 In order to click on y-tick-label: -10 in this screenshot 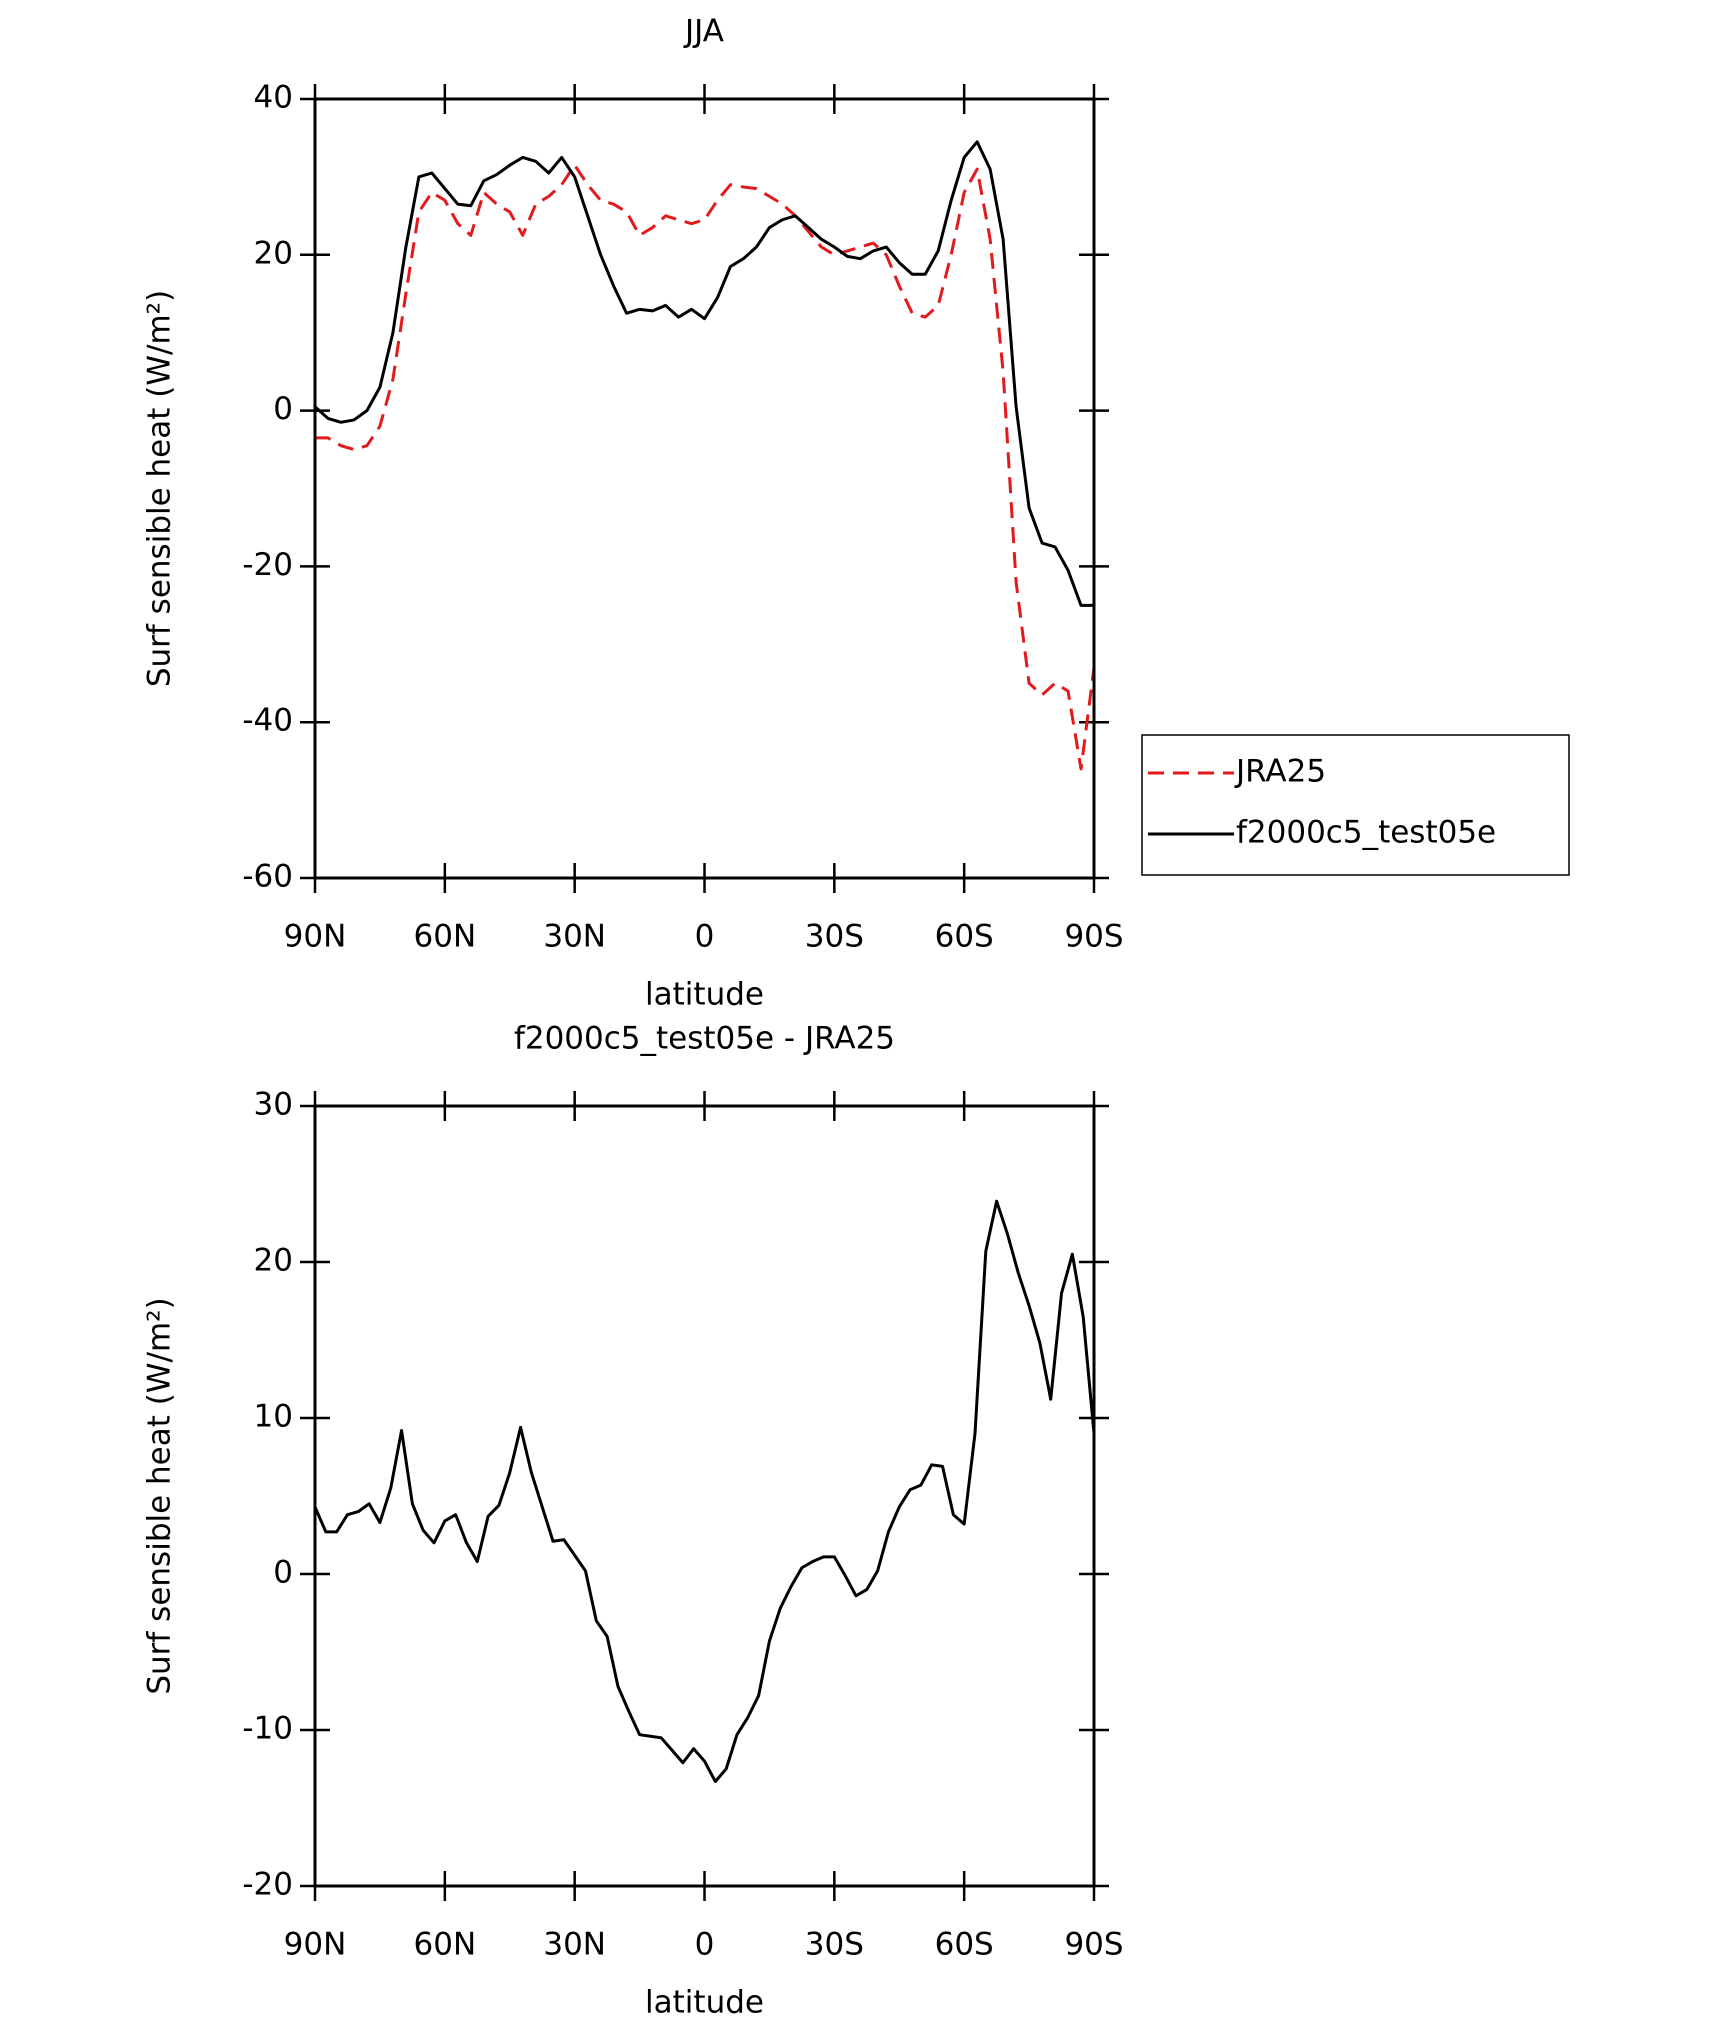, I will do `click(267, 1729)`.